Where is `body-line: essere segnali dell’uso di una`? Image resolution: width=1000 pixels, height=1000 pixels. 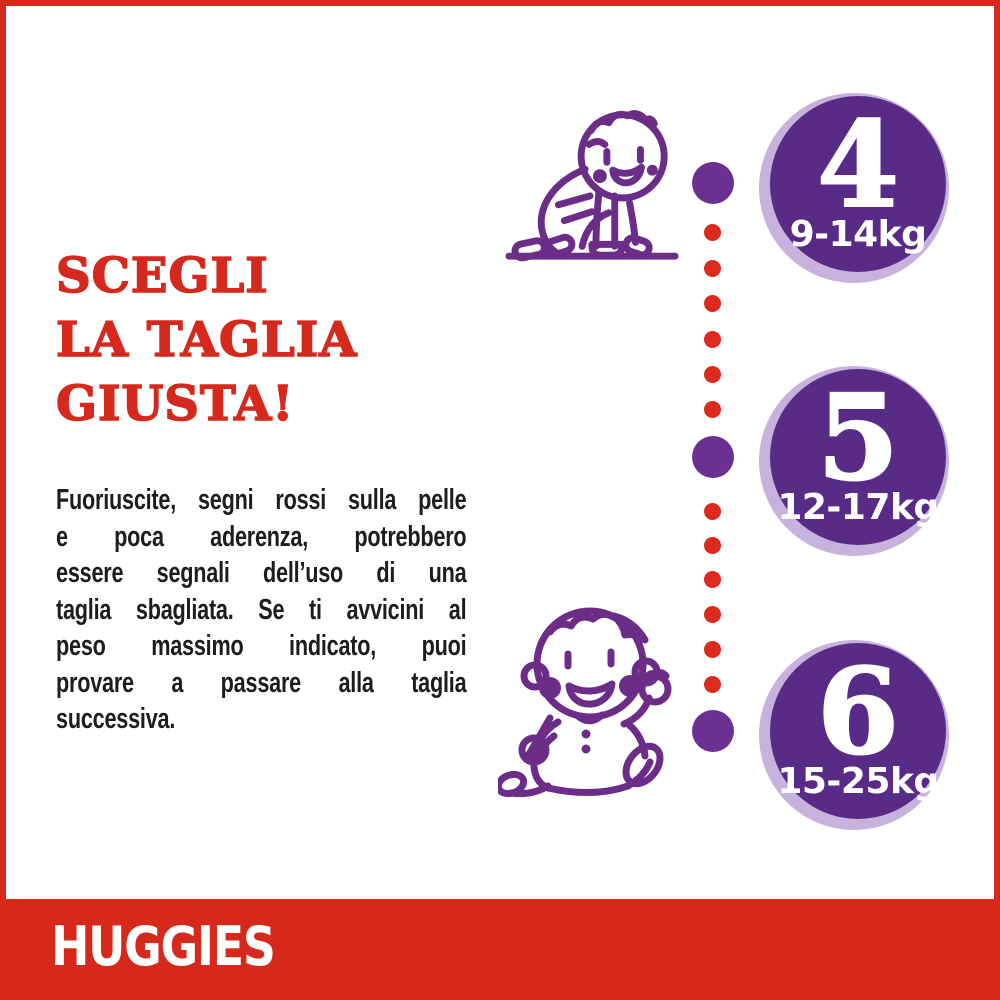 body-line: essere segnali dell’uso di una is located at coordinates (261, 573).